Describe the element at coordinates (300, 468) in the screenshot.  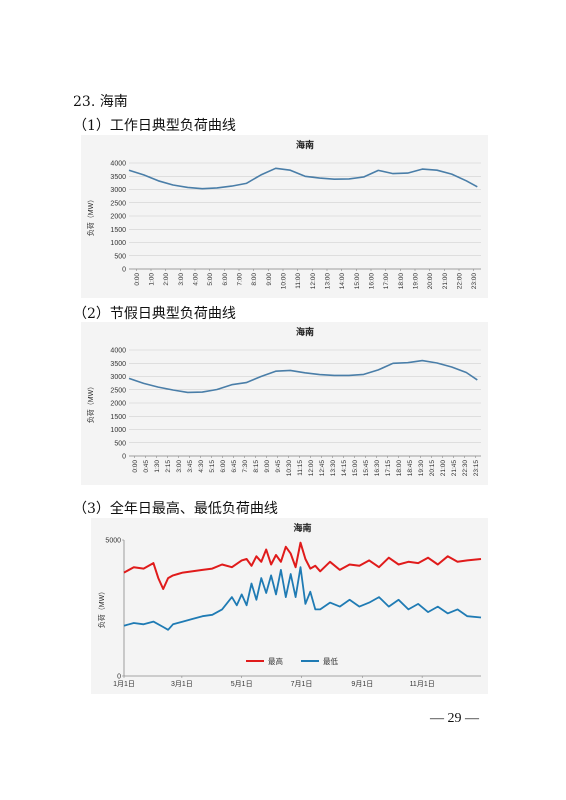
I see `x-tick-label: 11:15` at that location.